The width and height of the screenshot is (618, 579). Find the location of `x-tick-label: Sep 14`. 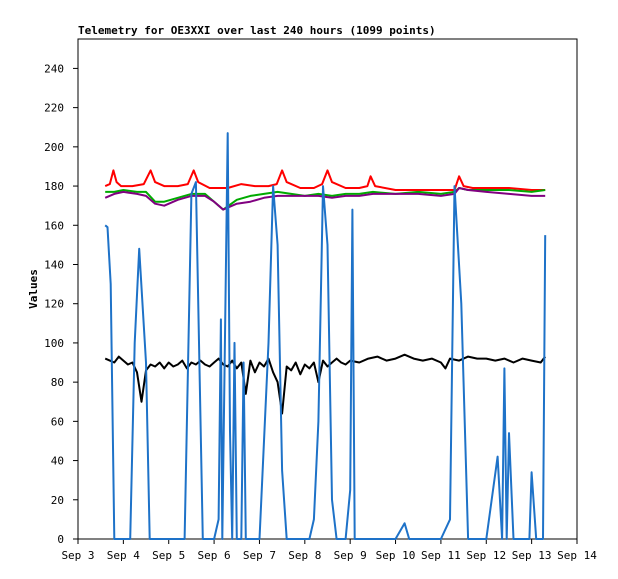

x-tick-label: Sep 14 is located at coordinates (577, 555).